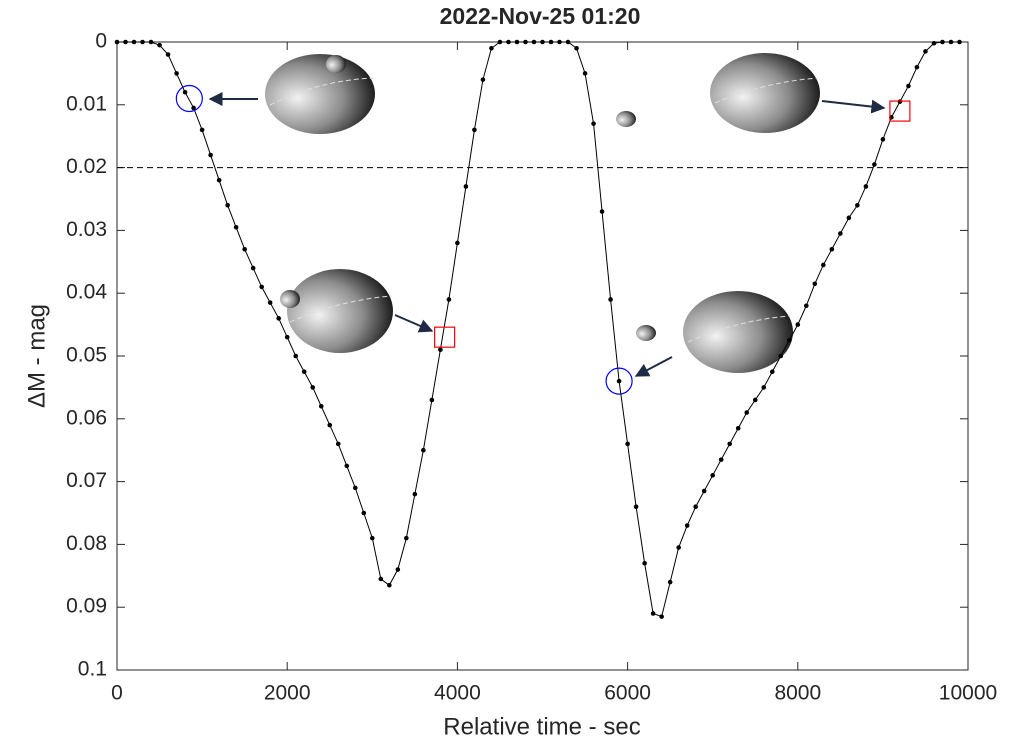 Image resolution: width=1030 pixels, height=750 pixels. What do you see at coordinates (540, 16) in the screenshot?
I see `chart-title: 2022-Nov-25 01:20` at bounding box center [540, 16].